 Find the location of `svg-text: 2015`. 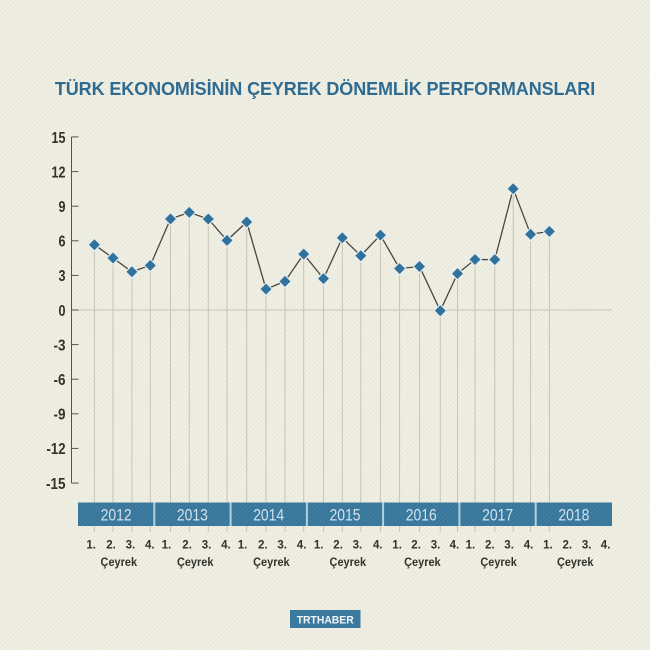

svg-text: 2015 is located at coordinates (345, 516).